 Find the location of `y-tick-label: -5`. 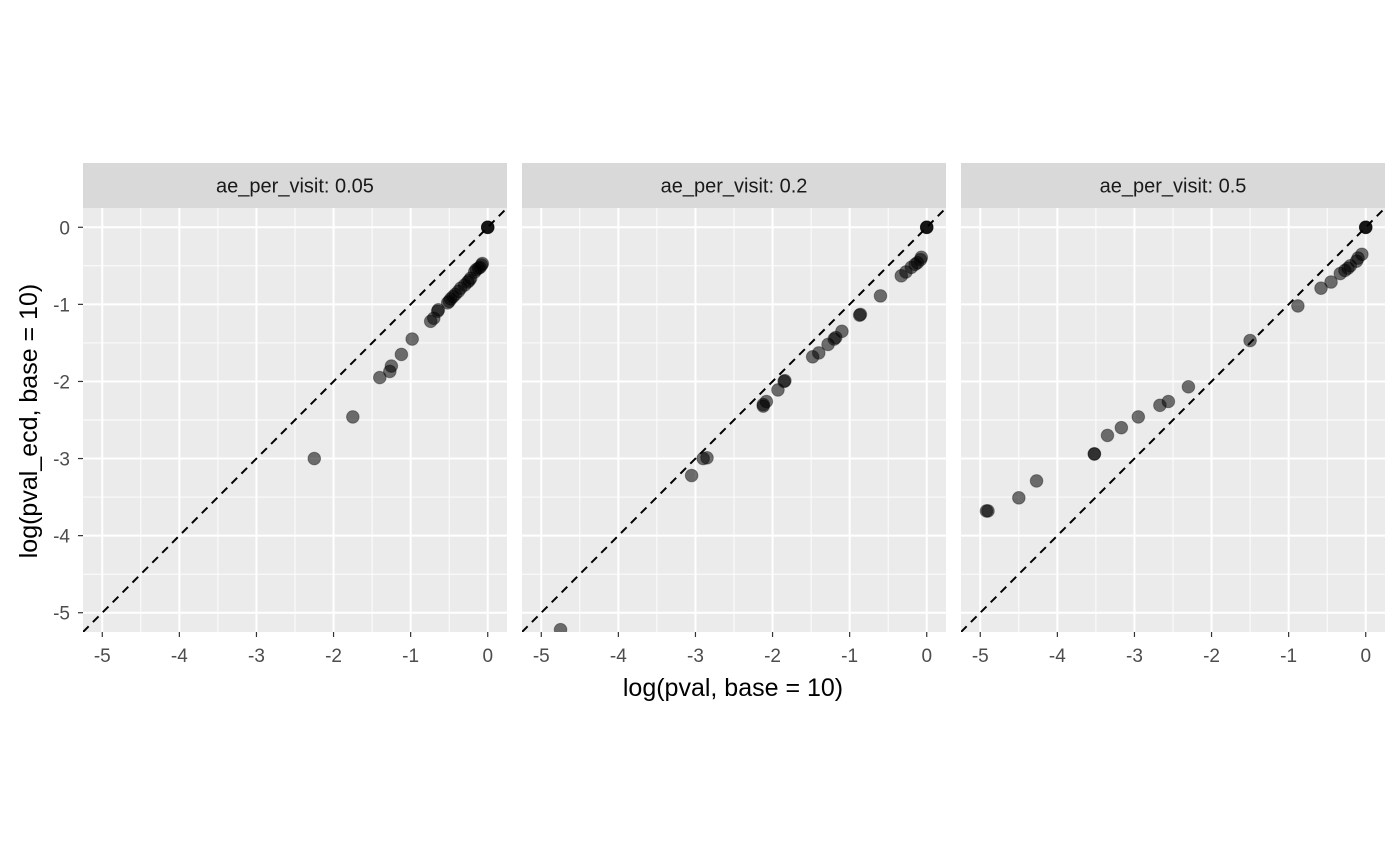

y-tick-label: -5 is located at coordinates (61, 614).